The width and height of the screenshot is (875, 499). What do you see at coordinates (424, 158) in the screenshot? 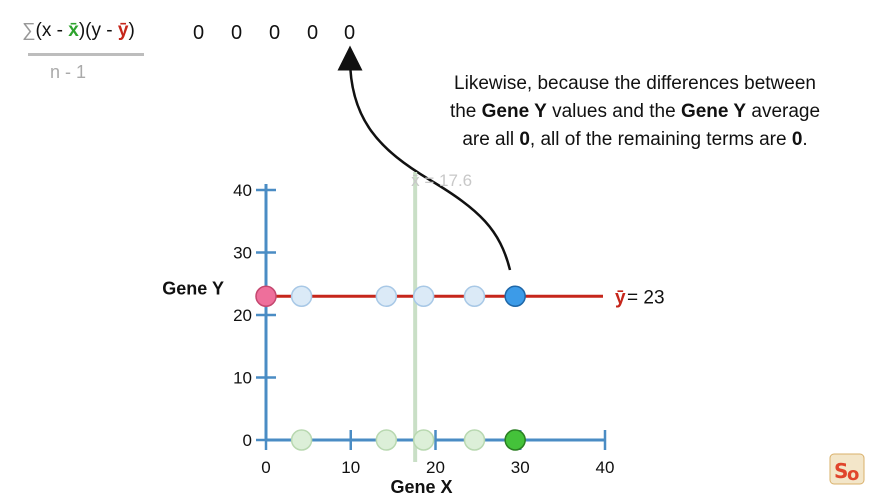
I see `pointer-arrow` at bounding box center [424, 158].